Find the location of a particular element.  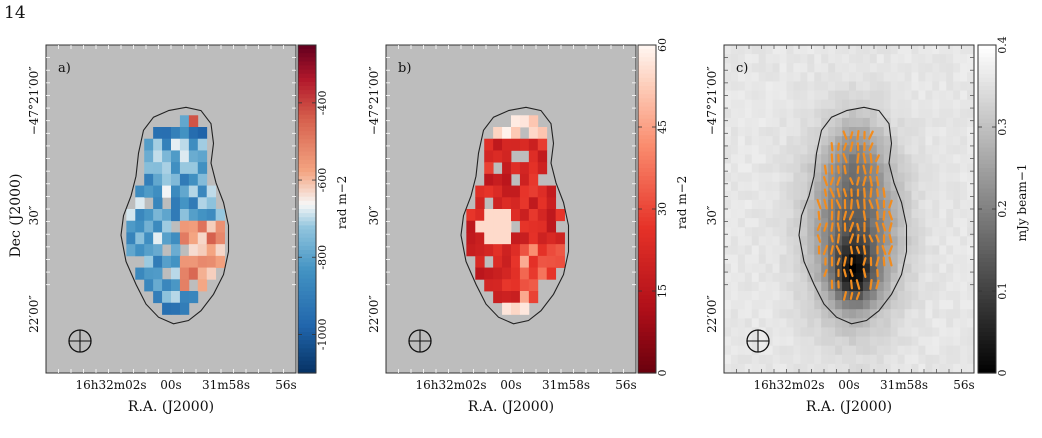

colorbar-tick-label: -400 is located at coordinates (322, 103).